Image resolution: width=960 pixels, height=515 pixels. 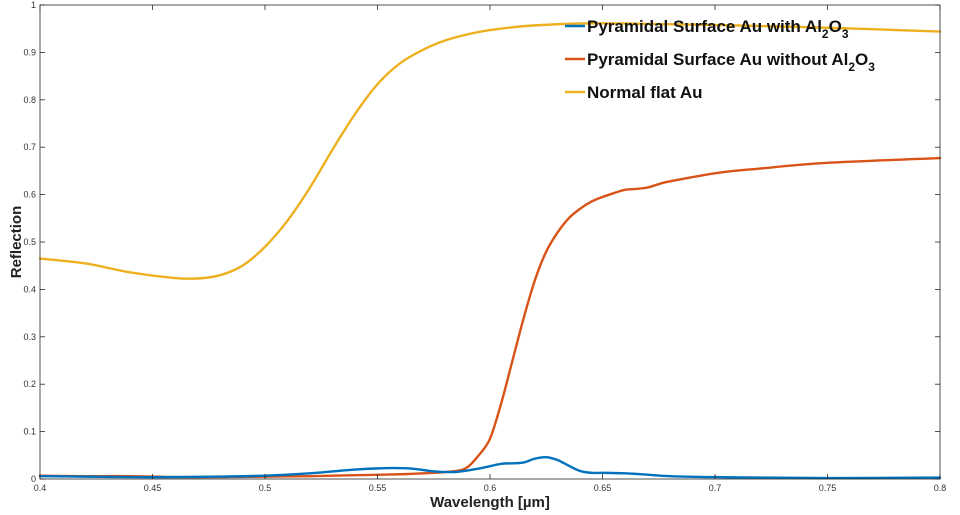 What do you see at coordinates (265, 488) in the screenshot?
I see `x-tick-label: 0.5` at bounding box center [265, 488].